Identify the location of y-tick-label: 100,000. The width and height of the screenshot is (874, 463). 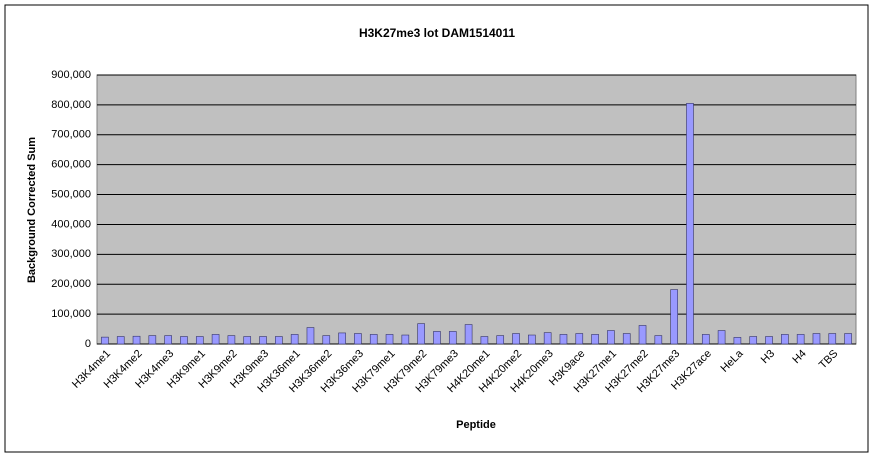
(71, 314).